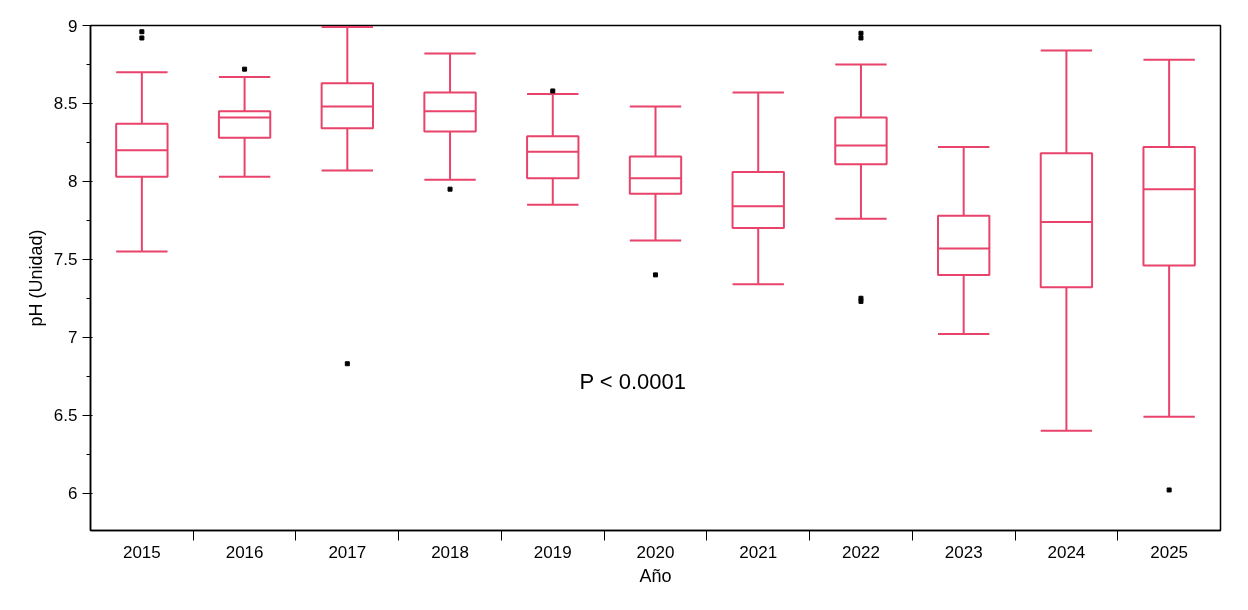  What do you see at coordinates (73, 338) in the screenshot?
I see `y-tick-label: 7` at bounding box center [73, 338].